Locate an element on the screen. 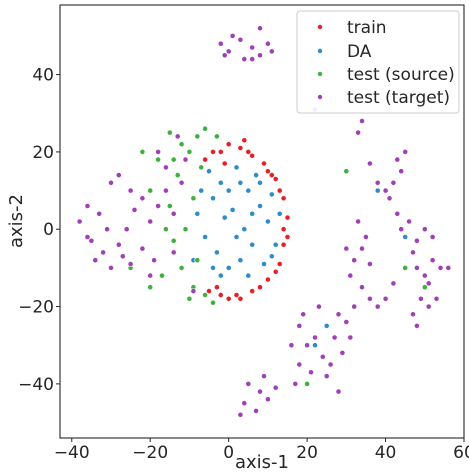 Image resolution: width=469 pixels, height=472 pixels. y-tick-label: −40 is located at coordinates (36, 385).